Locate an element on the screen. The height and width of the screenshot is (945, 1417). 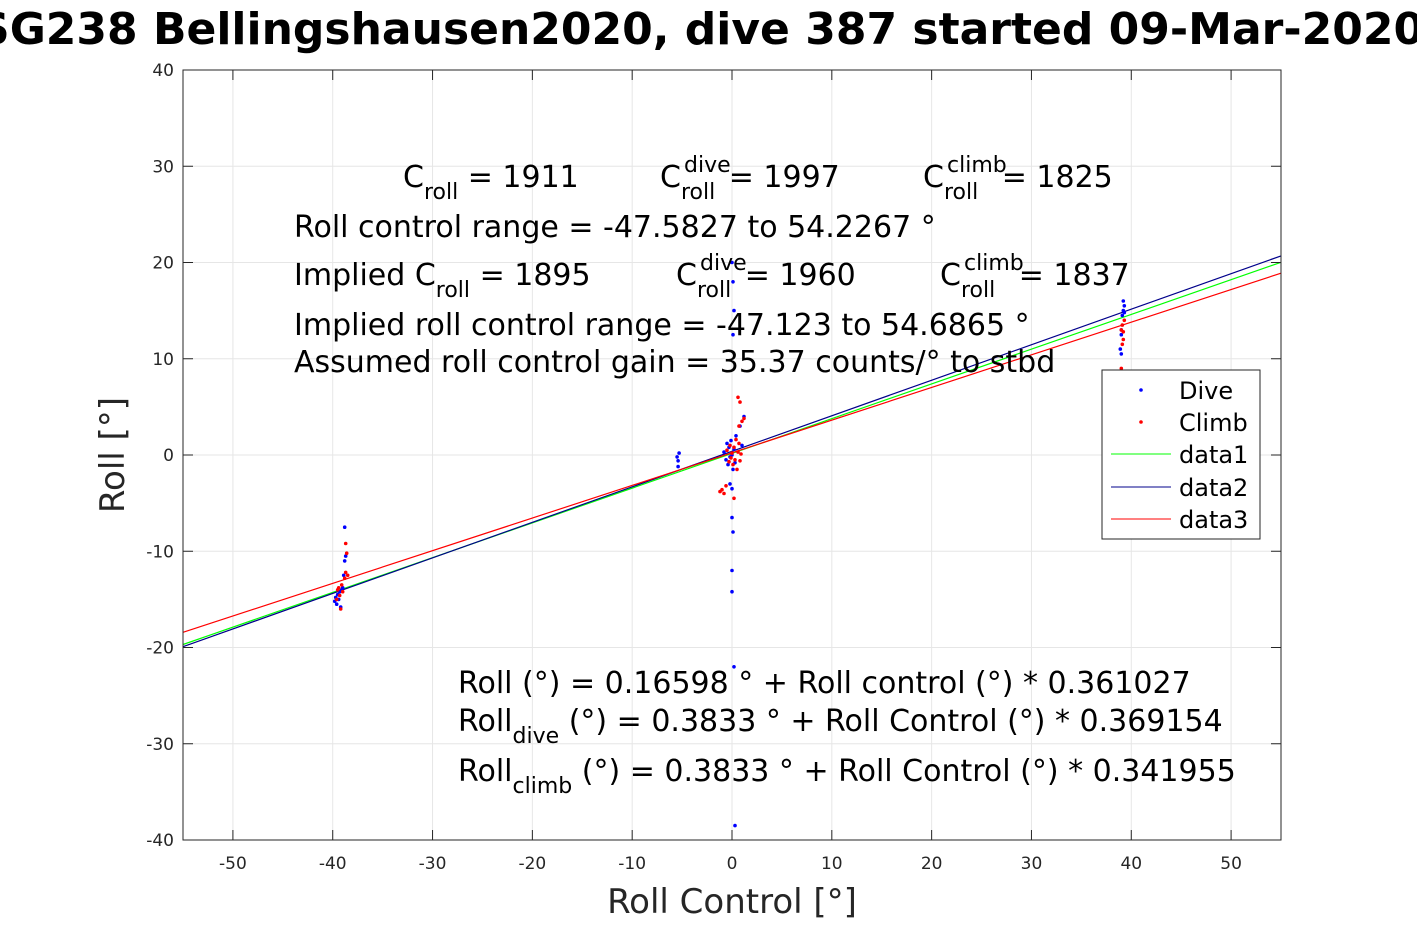
x-tick-label: 50 is located at coordinates (1231, 864).